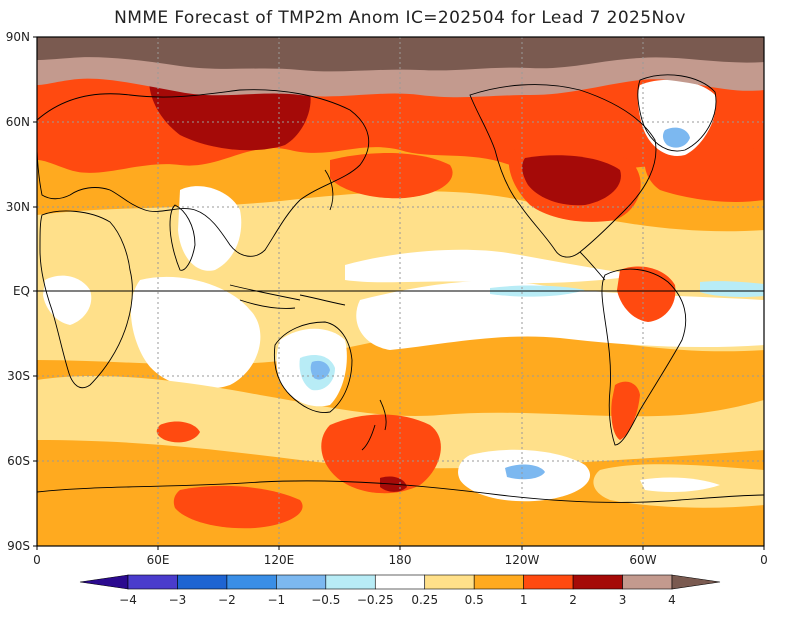  Describe the element at coordinates (67, 300) in the screenshot. I see `africa-neutral` at that location.